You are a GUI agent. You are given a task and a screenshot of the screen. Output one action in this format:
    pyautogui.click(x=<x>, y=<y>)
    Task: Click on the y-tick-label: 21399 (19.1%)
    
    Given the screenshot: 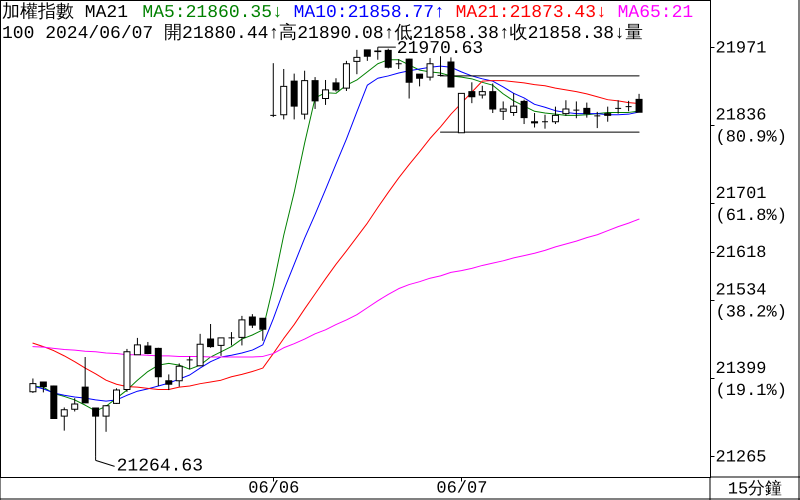 What is the action you would take?
    pyautogui.click(x=751, y=380)
    